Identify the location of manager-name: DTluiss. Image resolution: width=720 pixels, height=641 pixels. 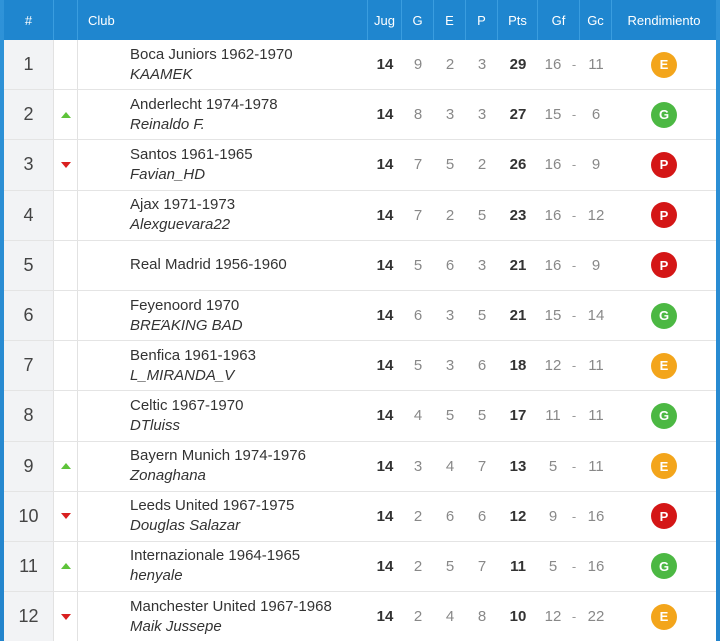
(155, 425).